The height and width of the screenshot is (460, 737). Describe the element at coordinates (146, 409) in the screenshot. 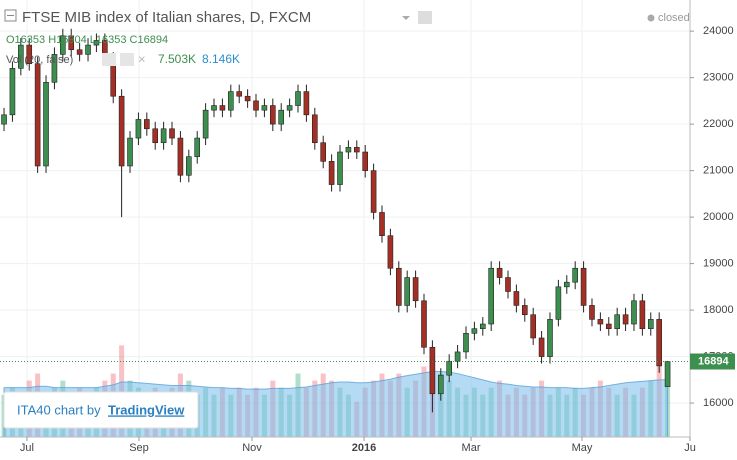

I see `watermark-brand: TradingView` at that location.